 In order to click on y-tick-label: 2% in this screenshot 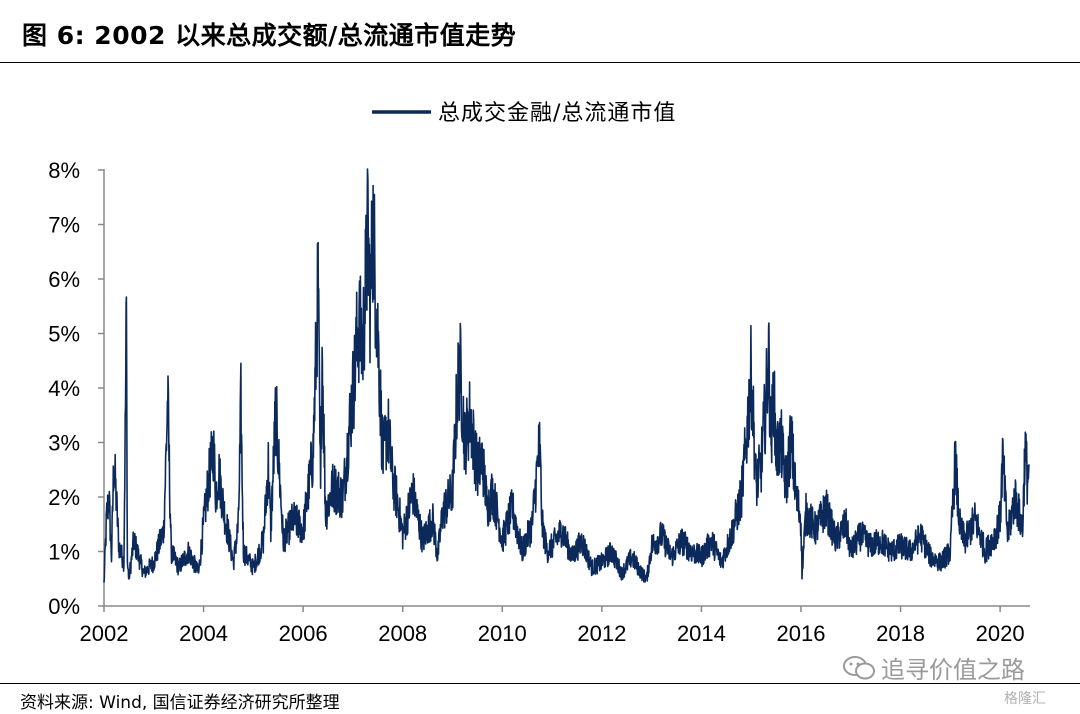, I will do `click(64, 497)`.